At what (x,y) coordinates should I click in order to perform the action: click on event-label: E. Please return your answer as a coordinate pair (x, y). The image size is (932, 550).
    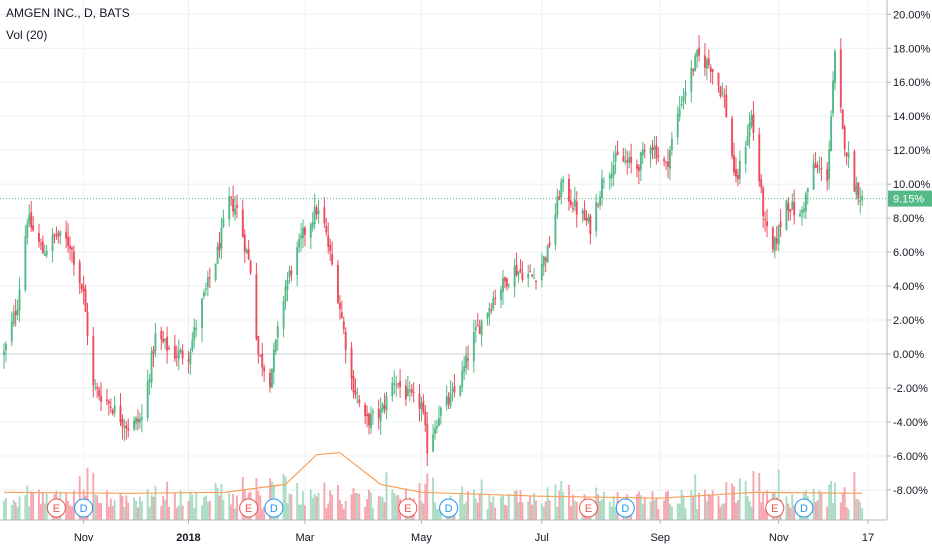
    Looking at the image, I should click on (56, 509).